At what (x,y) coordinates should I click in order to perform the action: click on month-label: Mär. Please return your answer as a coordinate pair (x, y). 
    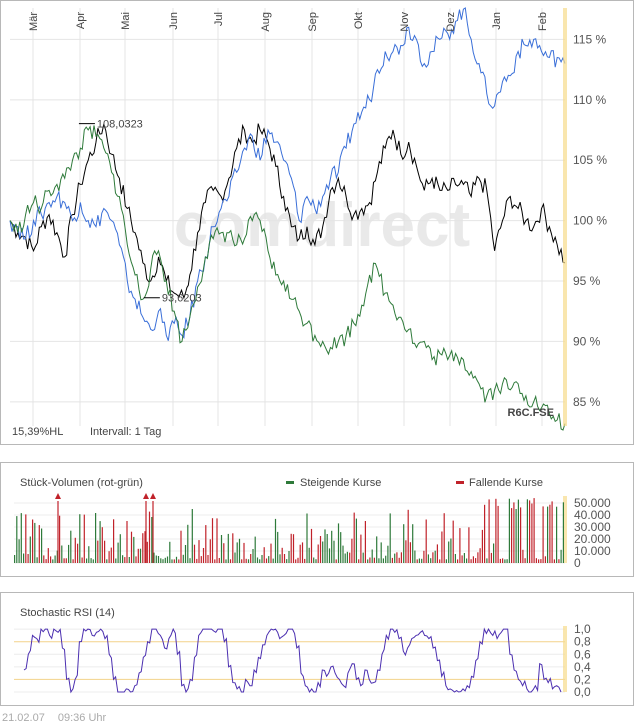
    Looking at the image, I should click on (34, 21).